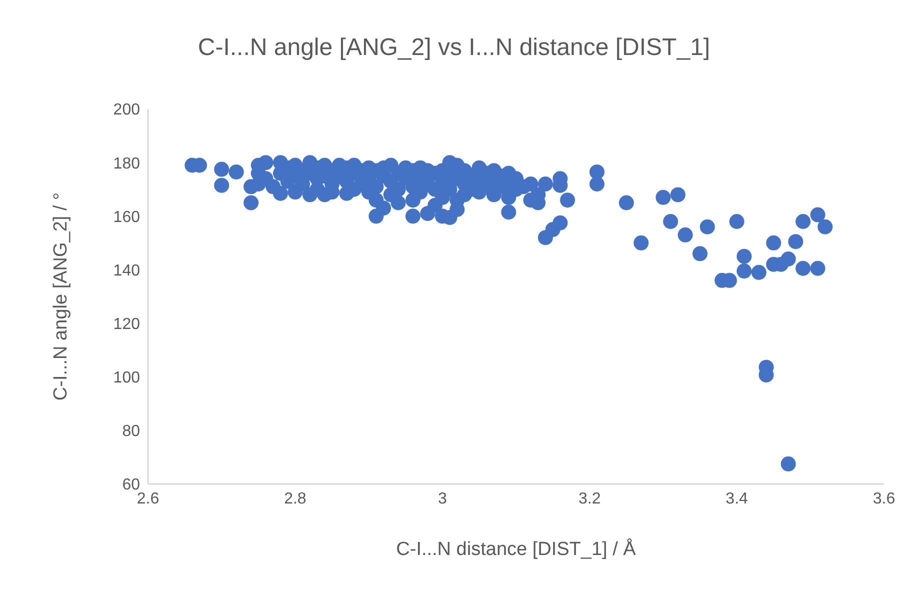 This screenshot has height=600, width=908. I want to click on y-tick-label: 180, so click(126, 163).